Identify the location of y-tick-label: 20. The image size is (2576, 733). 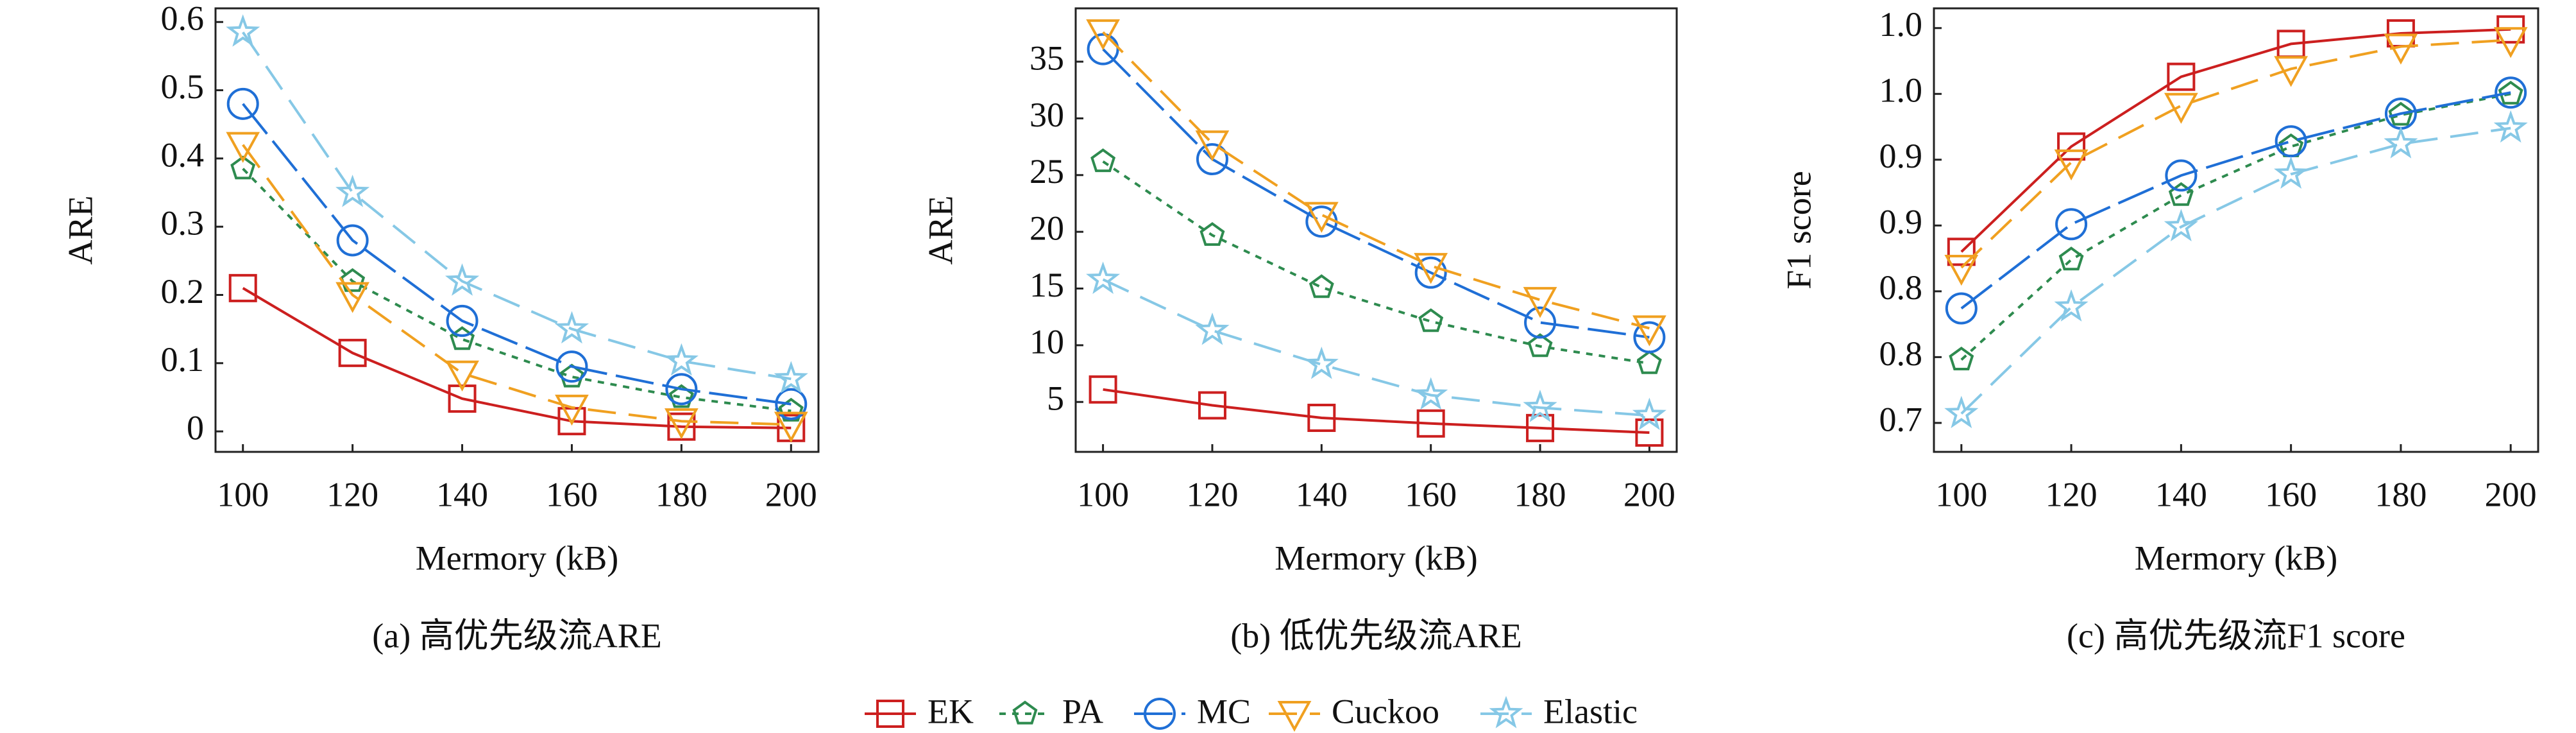
(1047, 228).